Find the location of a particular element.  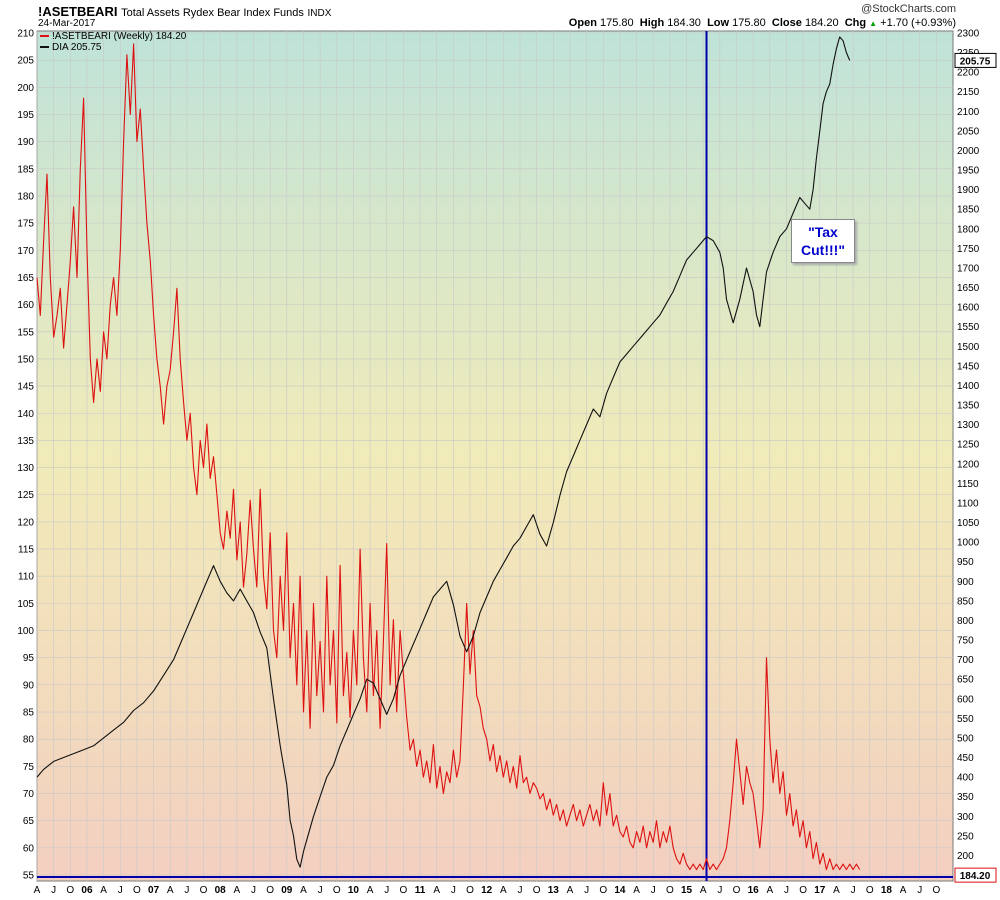

left-tick-label: 135 is located at coordinates (25, 441).